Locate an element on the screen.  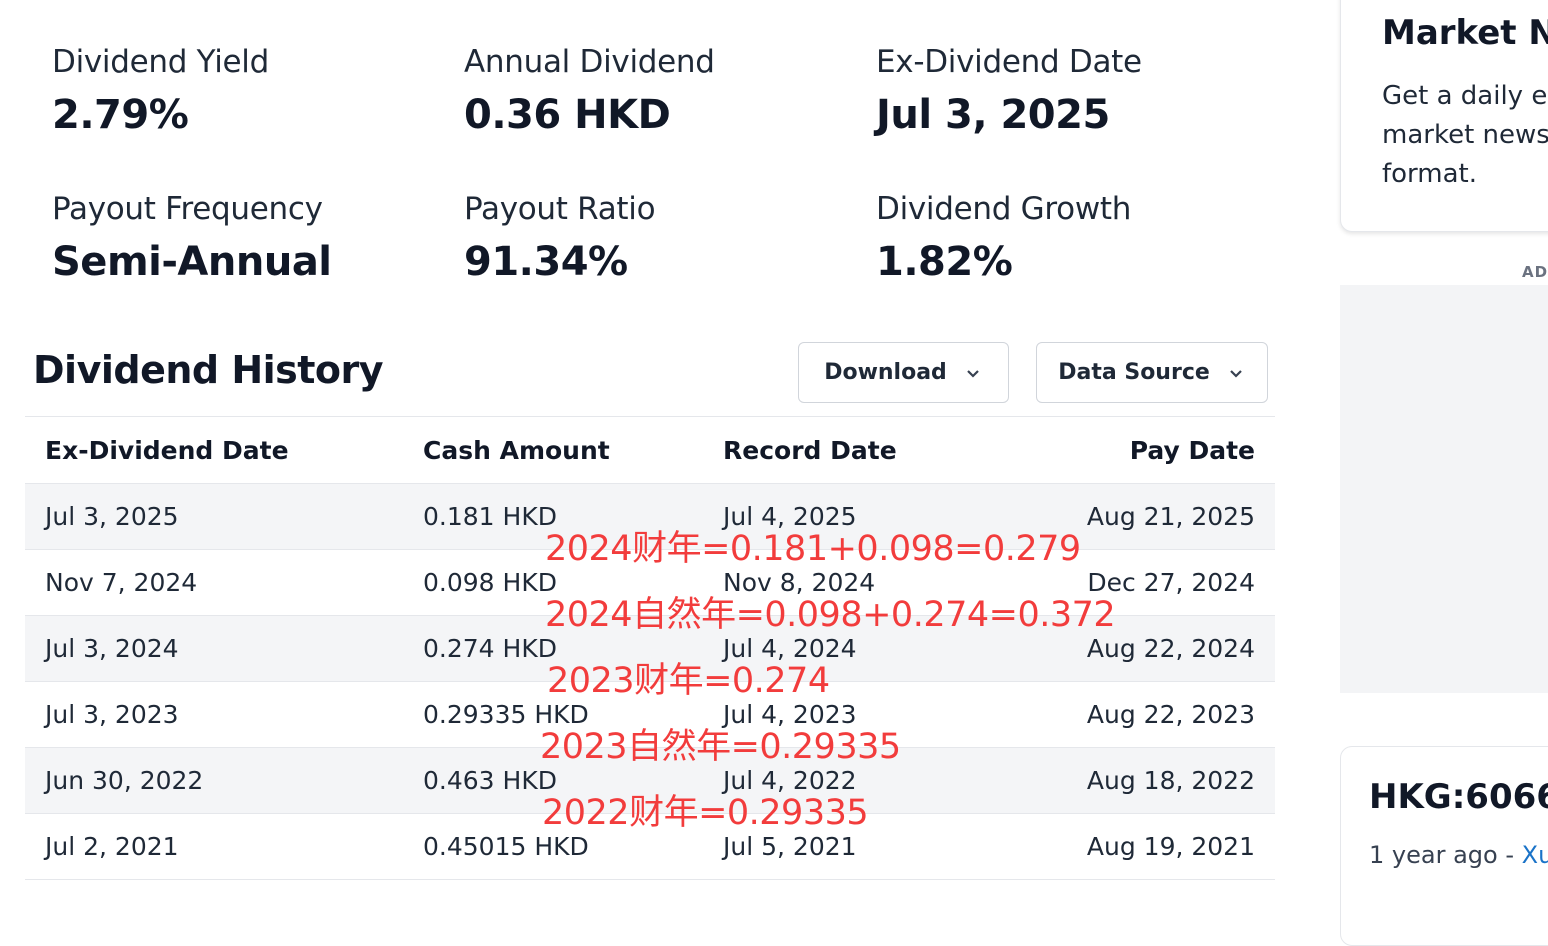
stat-label: Ex-Dividend Date is located at coordinates (1009, 62).